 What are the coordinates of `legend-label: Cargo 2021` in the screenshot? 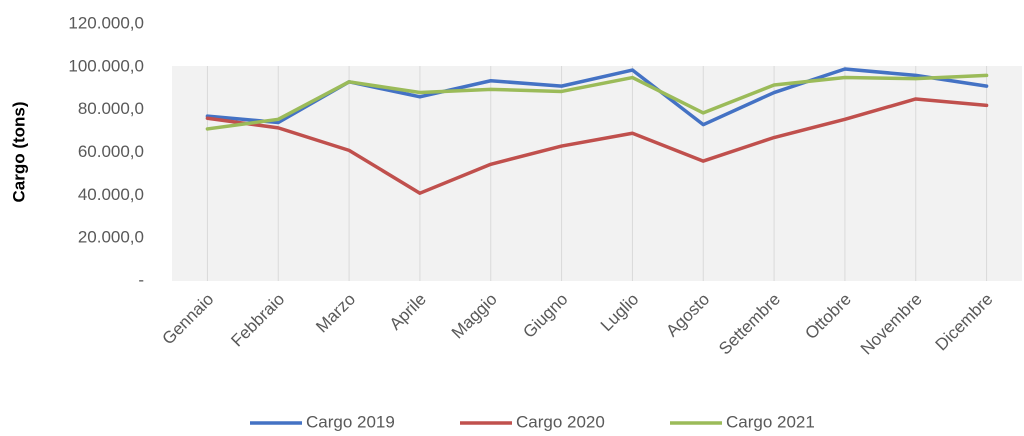 It's located at (770, 421).